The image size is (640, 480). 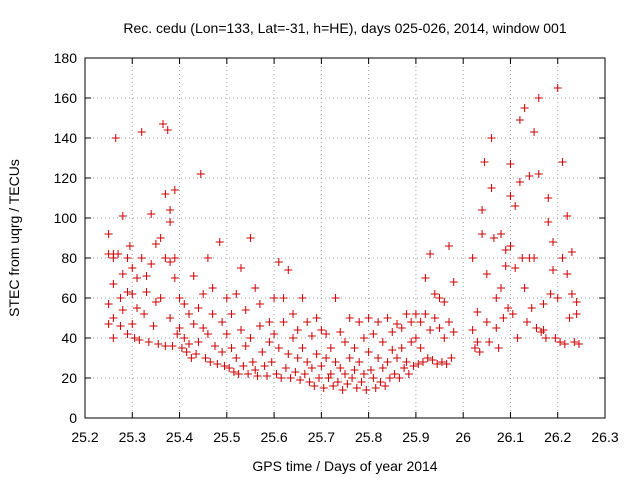 I want to click on x-axis-label: GPS time / Days of year 2014, so click(x=344, y=466).